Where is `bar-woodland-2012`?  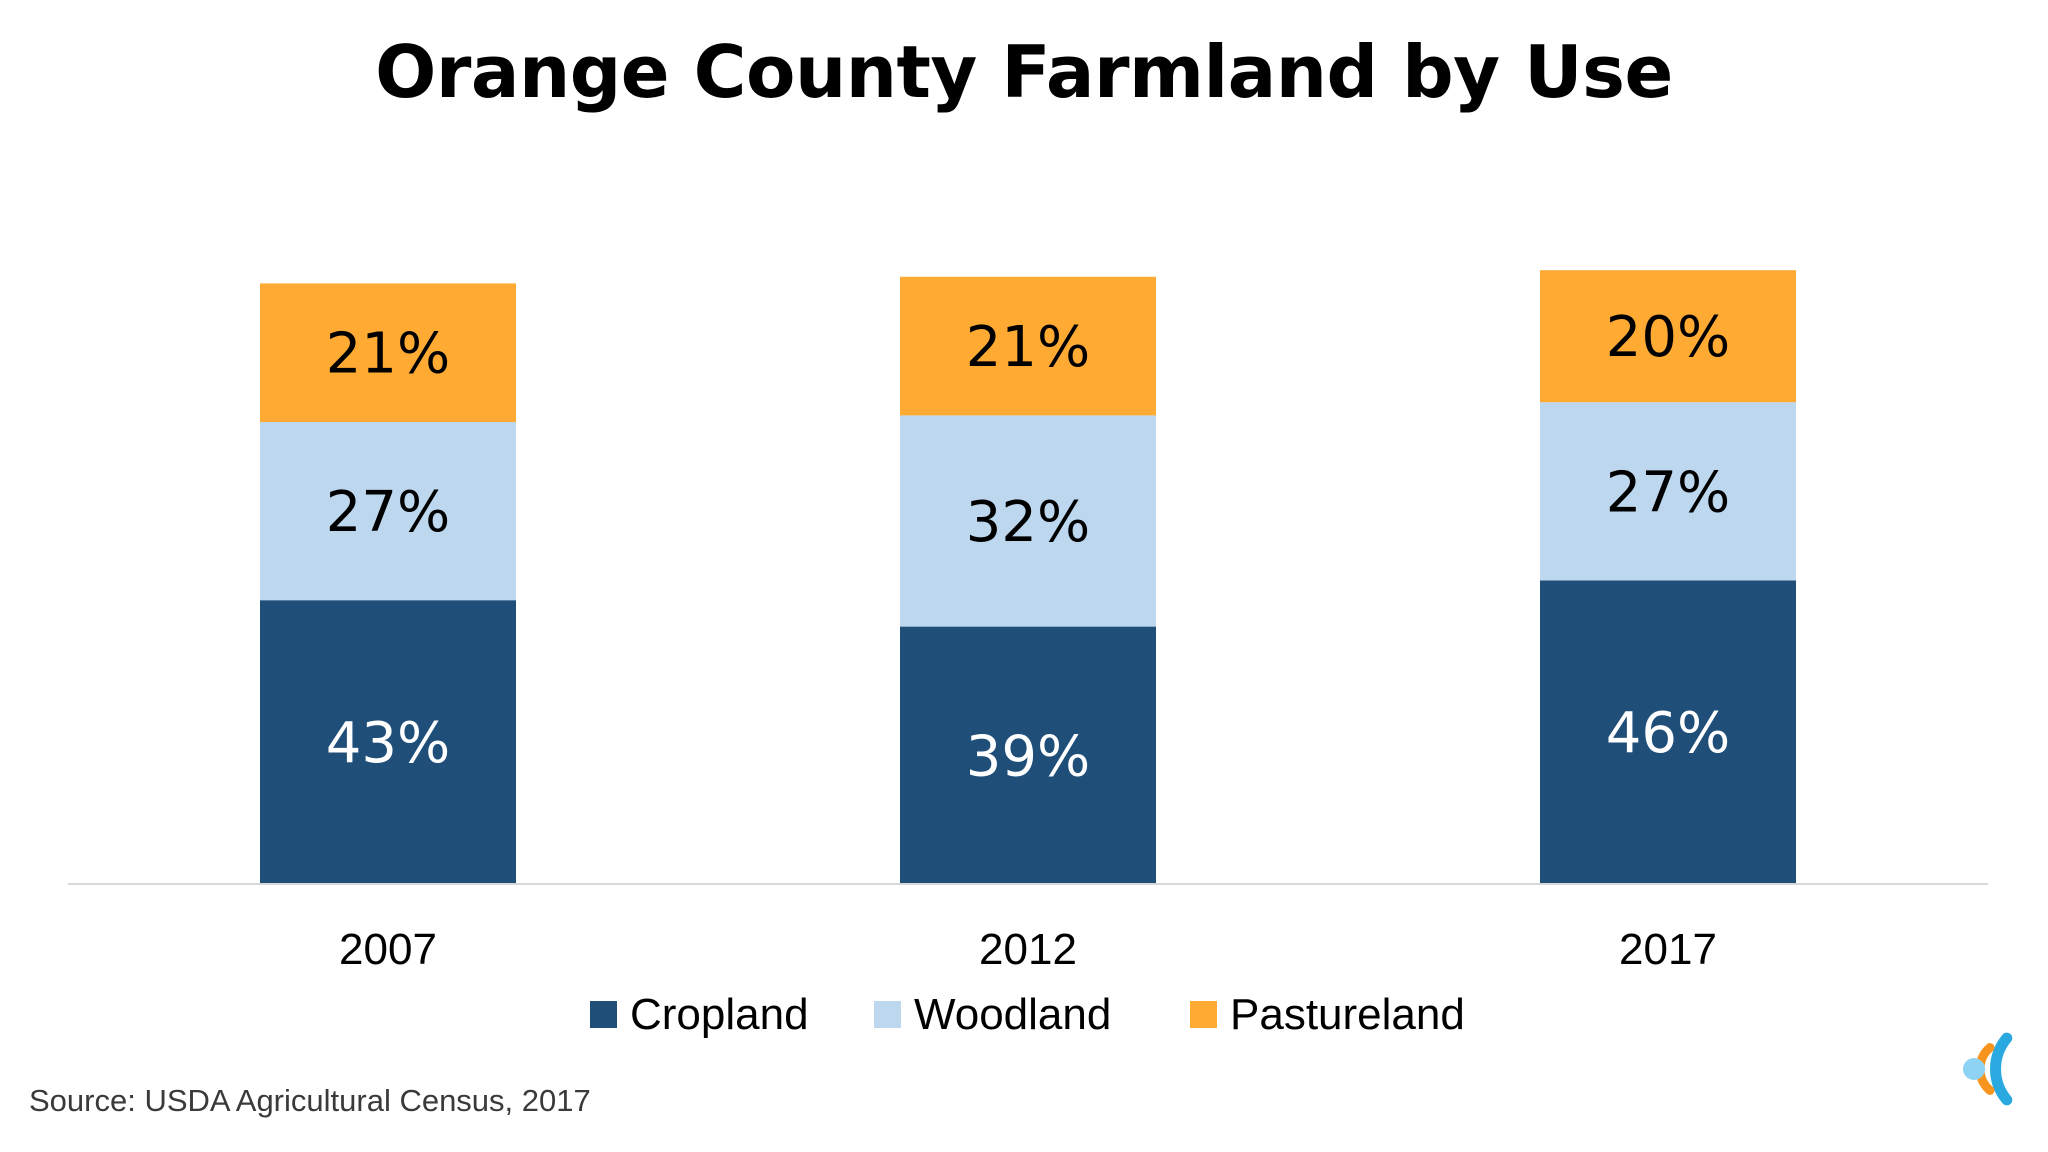 bar-woodland-2012 is located at coordinates (1028, 521).